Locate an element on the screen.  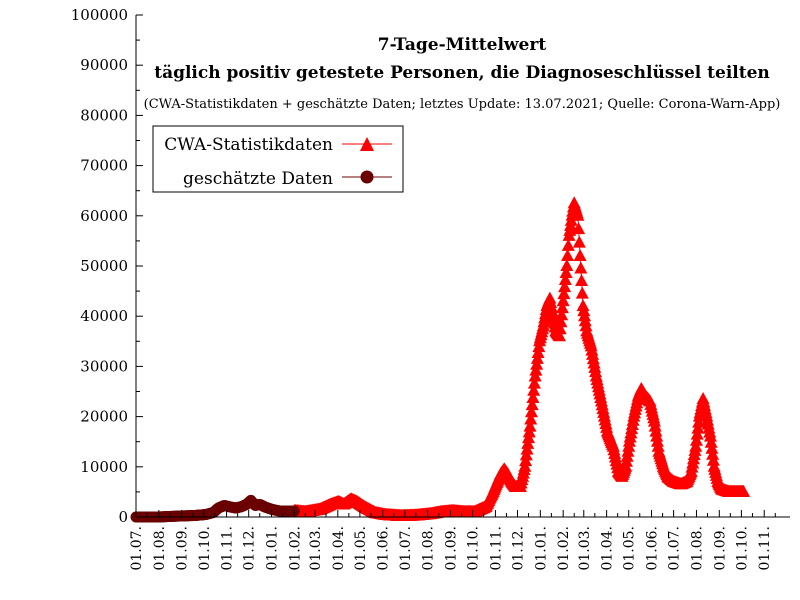
chart-title: 7-Tage-Mittelwert is located at coordinates (462, 45).